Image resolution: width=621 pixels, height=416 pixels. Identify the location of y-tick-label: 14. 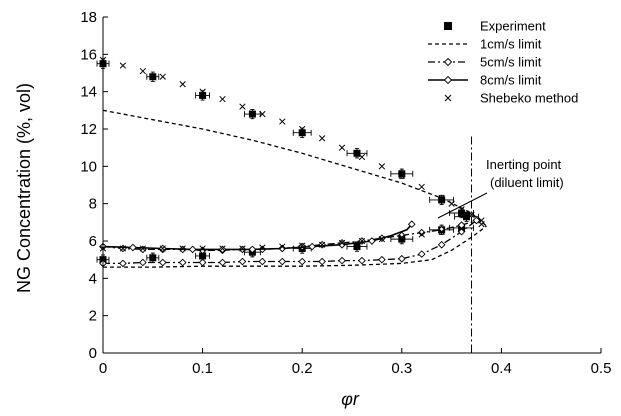
(88, 92).